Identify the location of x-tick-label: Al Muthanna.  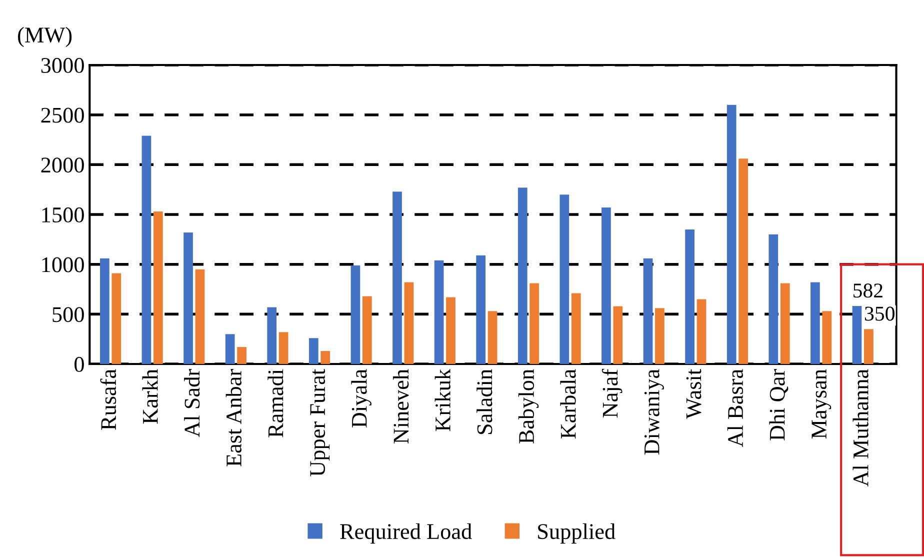
(860, 428).